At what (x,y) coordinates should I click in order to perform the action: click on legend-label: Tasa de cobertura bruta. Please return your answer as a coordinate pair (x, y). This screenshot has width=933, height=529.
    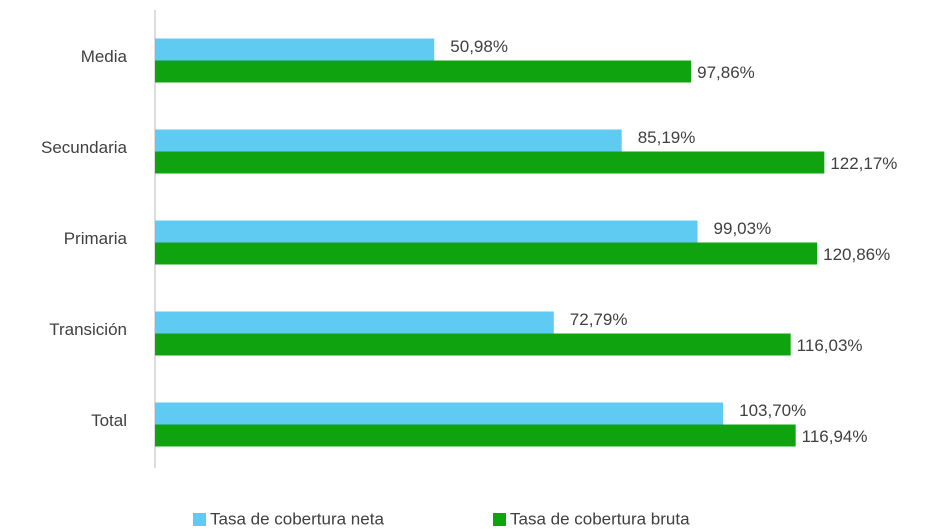
    Looking at the image, I should click on (600, 518).